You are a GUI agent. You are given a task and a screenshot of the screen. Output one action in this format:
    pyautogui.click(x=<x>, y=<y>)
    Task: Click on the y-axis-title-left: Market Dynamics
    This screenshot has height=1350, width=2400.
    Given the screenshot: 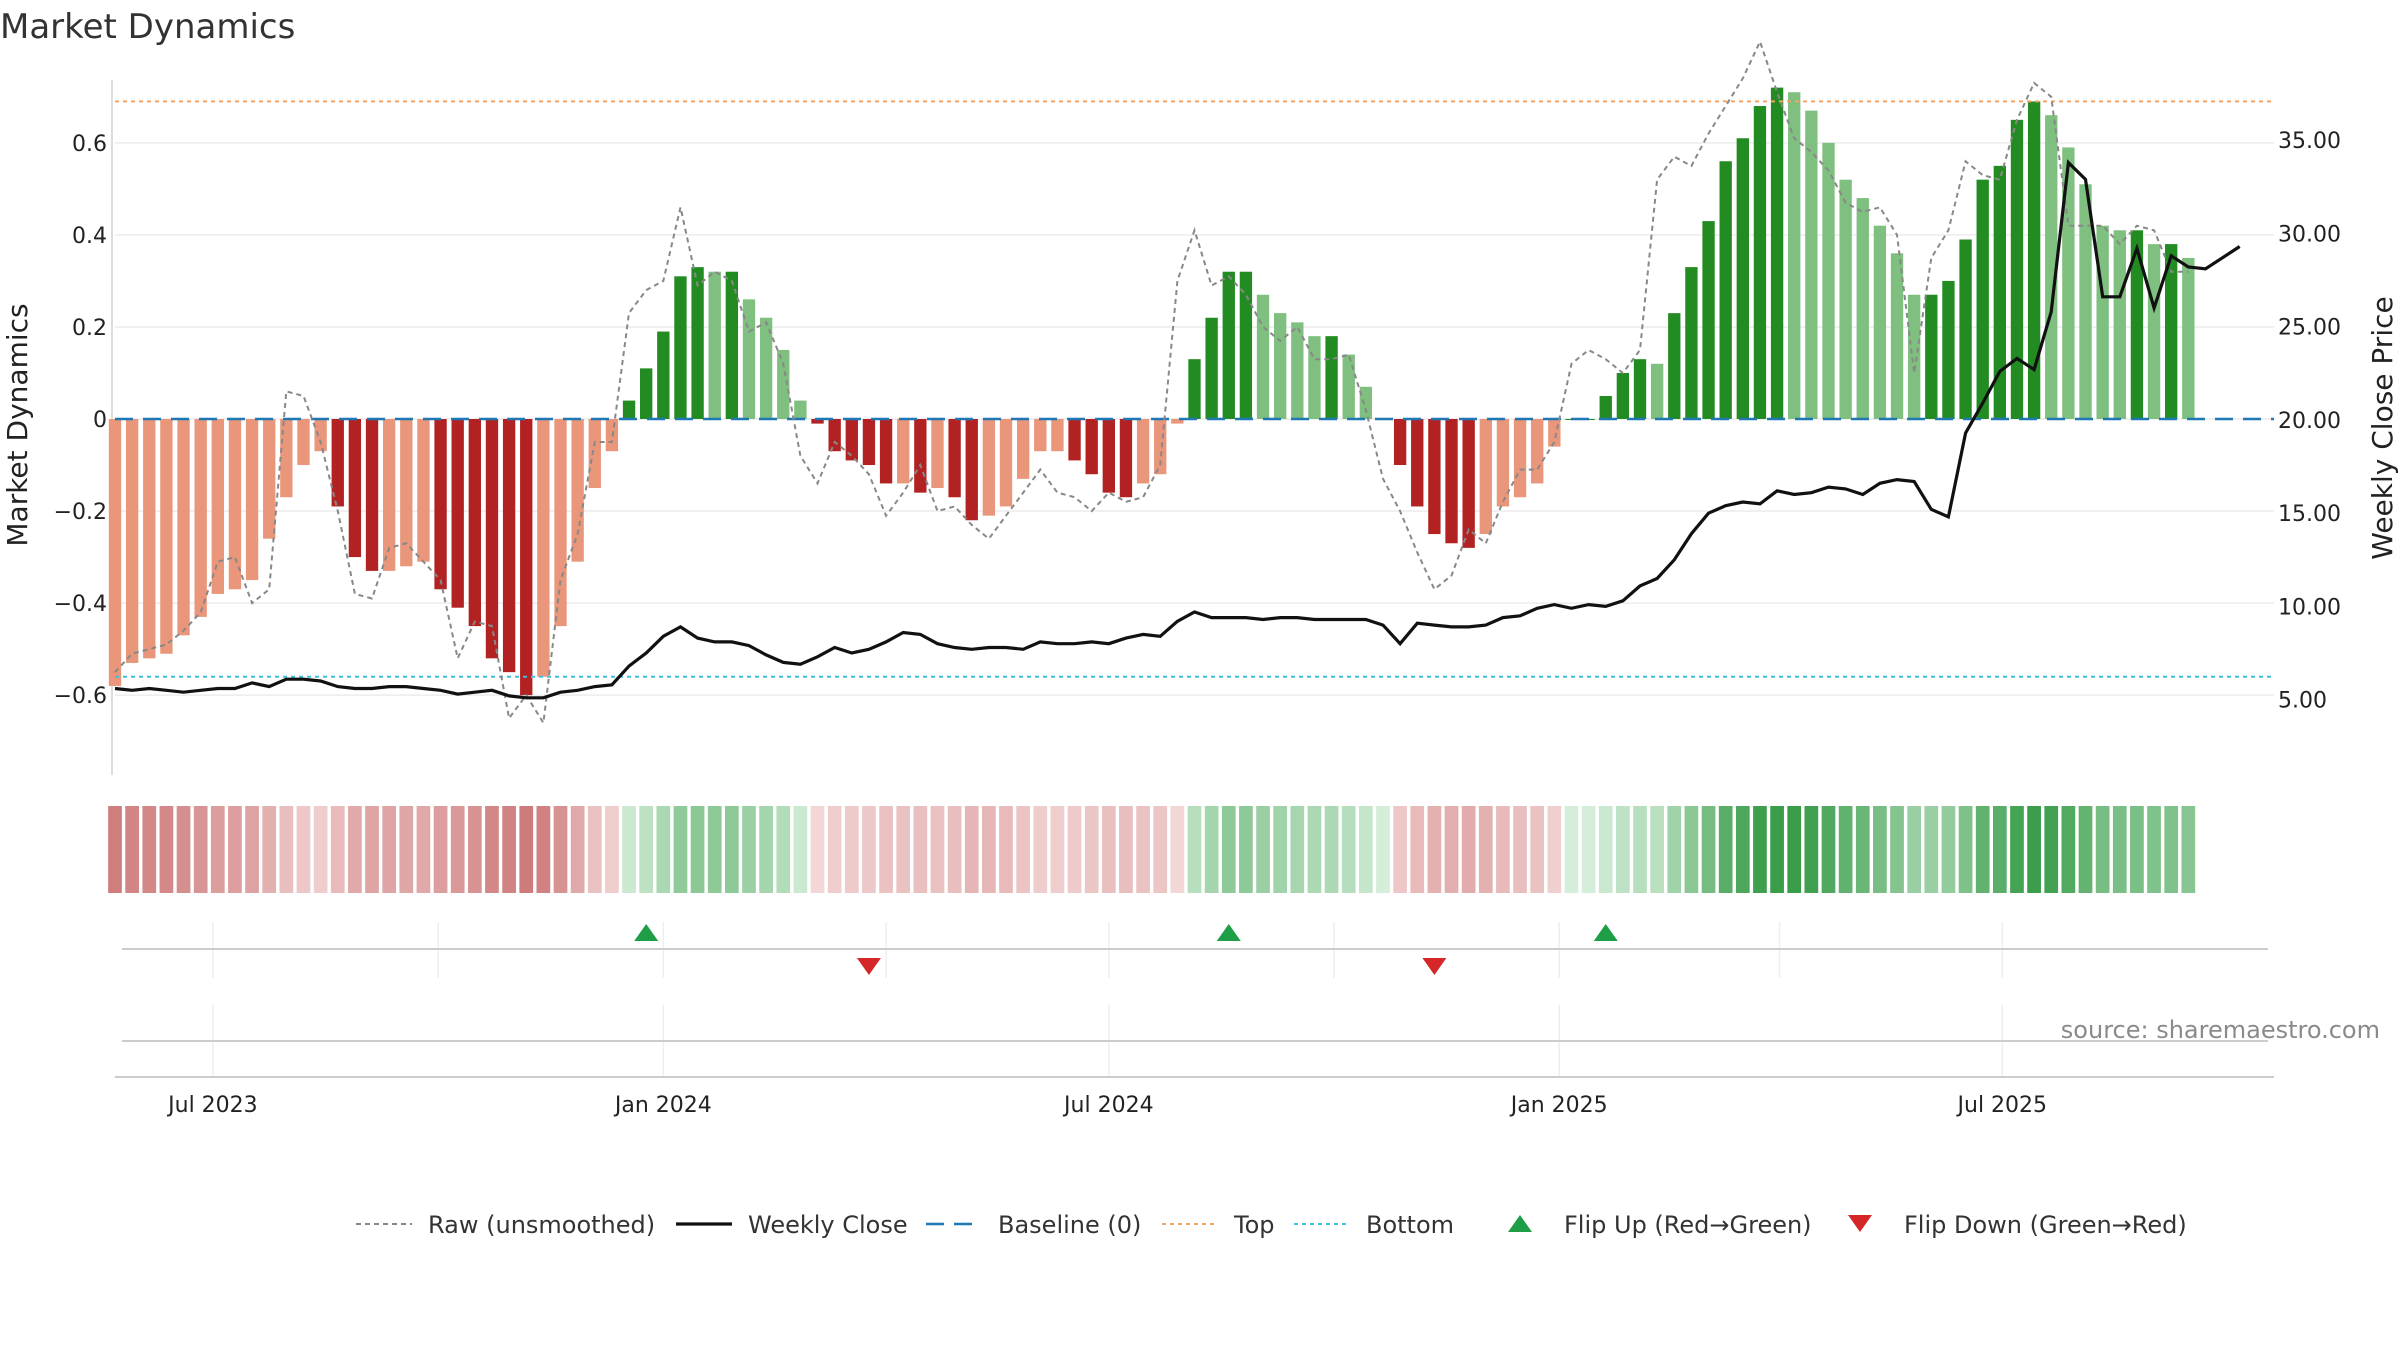 What is the action you would take?
    pyautogui.click(x=17, y=424)
    